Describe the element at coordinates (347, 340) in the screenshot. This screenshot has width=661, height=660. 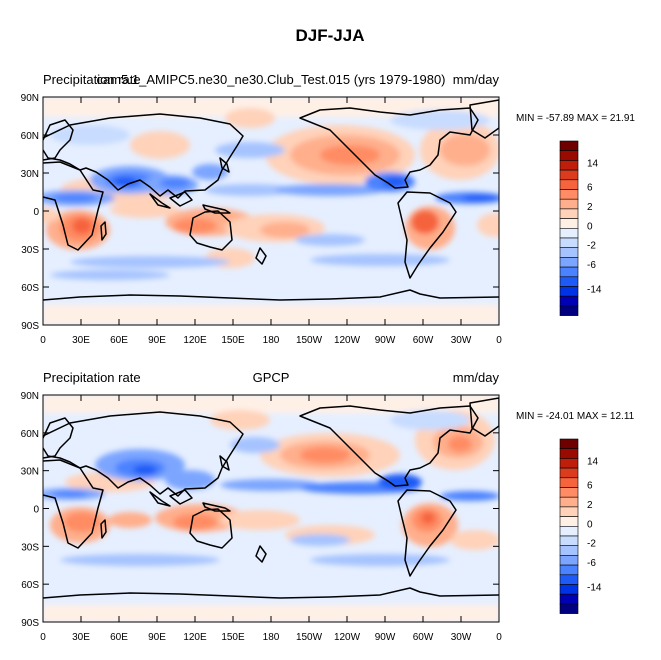
I see `x-tick-label: 120W` at that location.